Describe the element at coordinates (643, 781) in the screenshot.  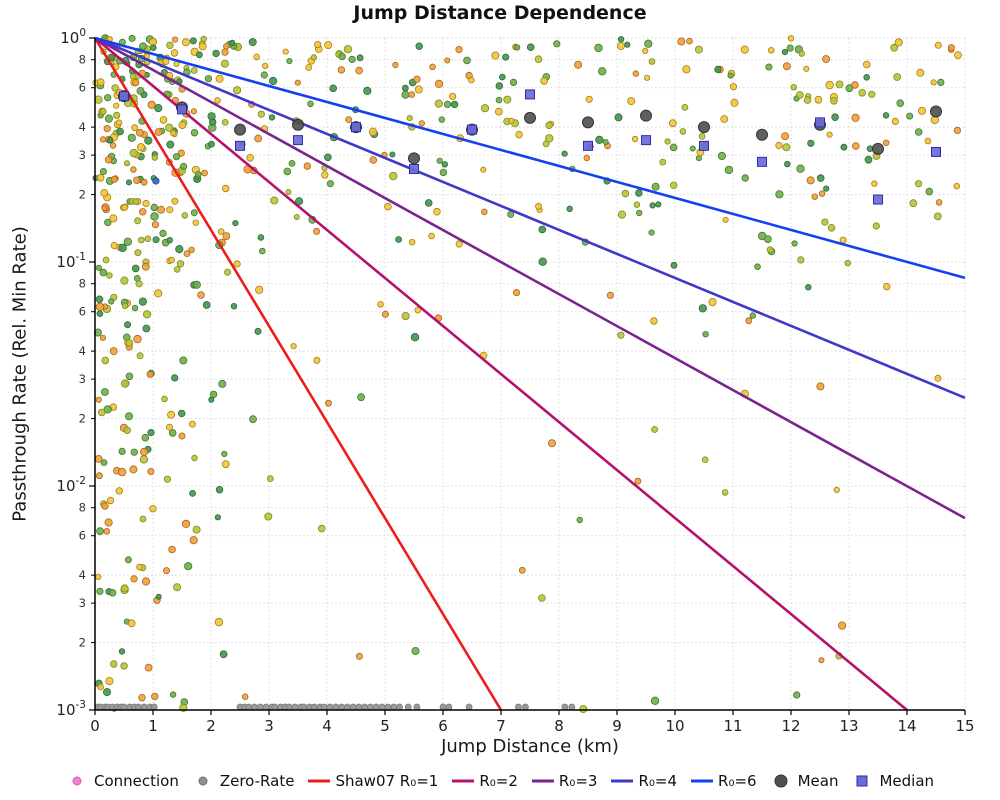
I see `legend-item-r-4: R₀=4` at that location.